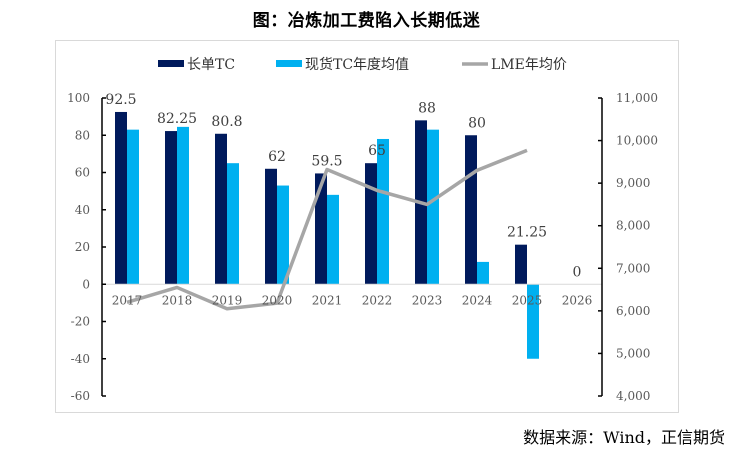 This screenshot has width=733, height=457. I want to click on data-label: 65, so click(377, 151).